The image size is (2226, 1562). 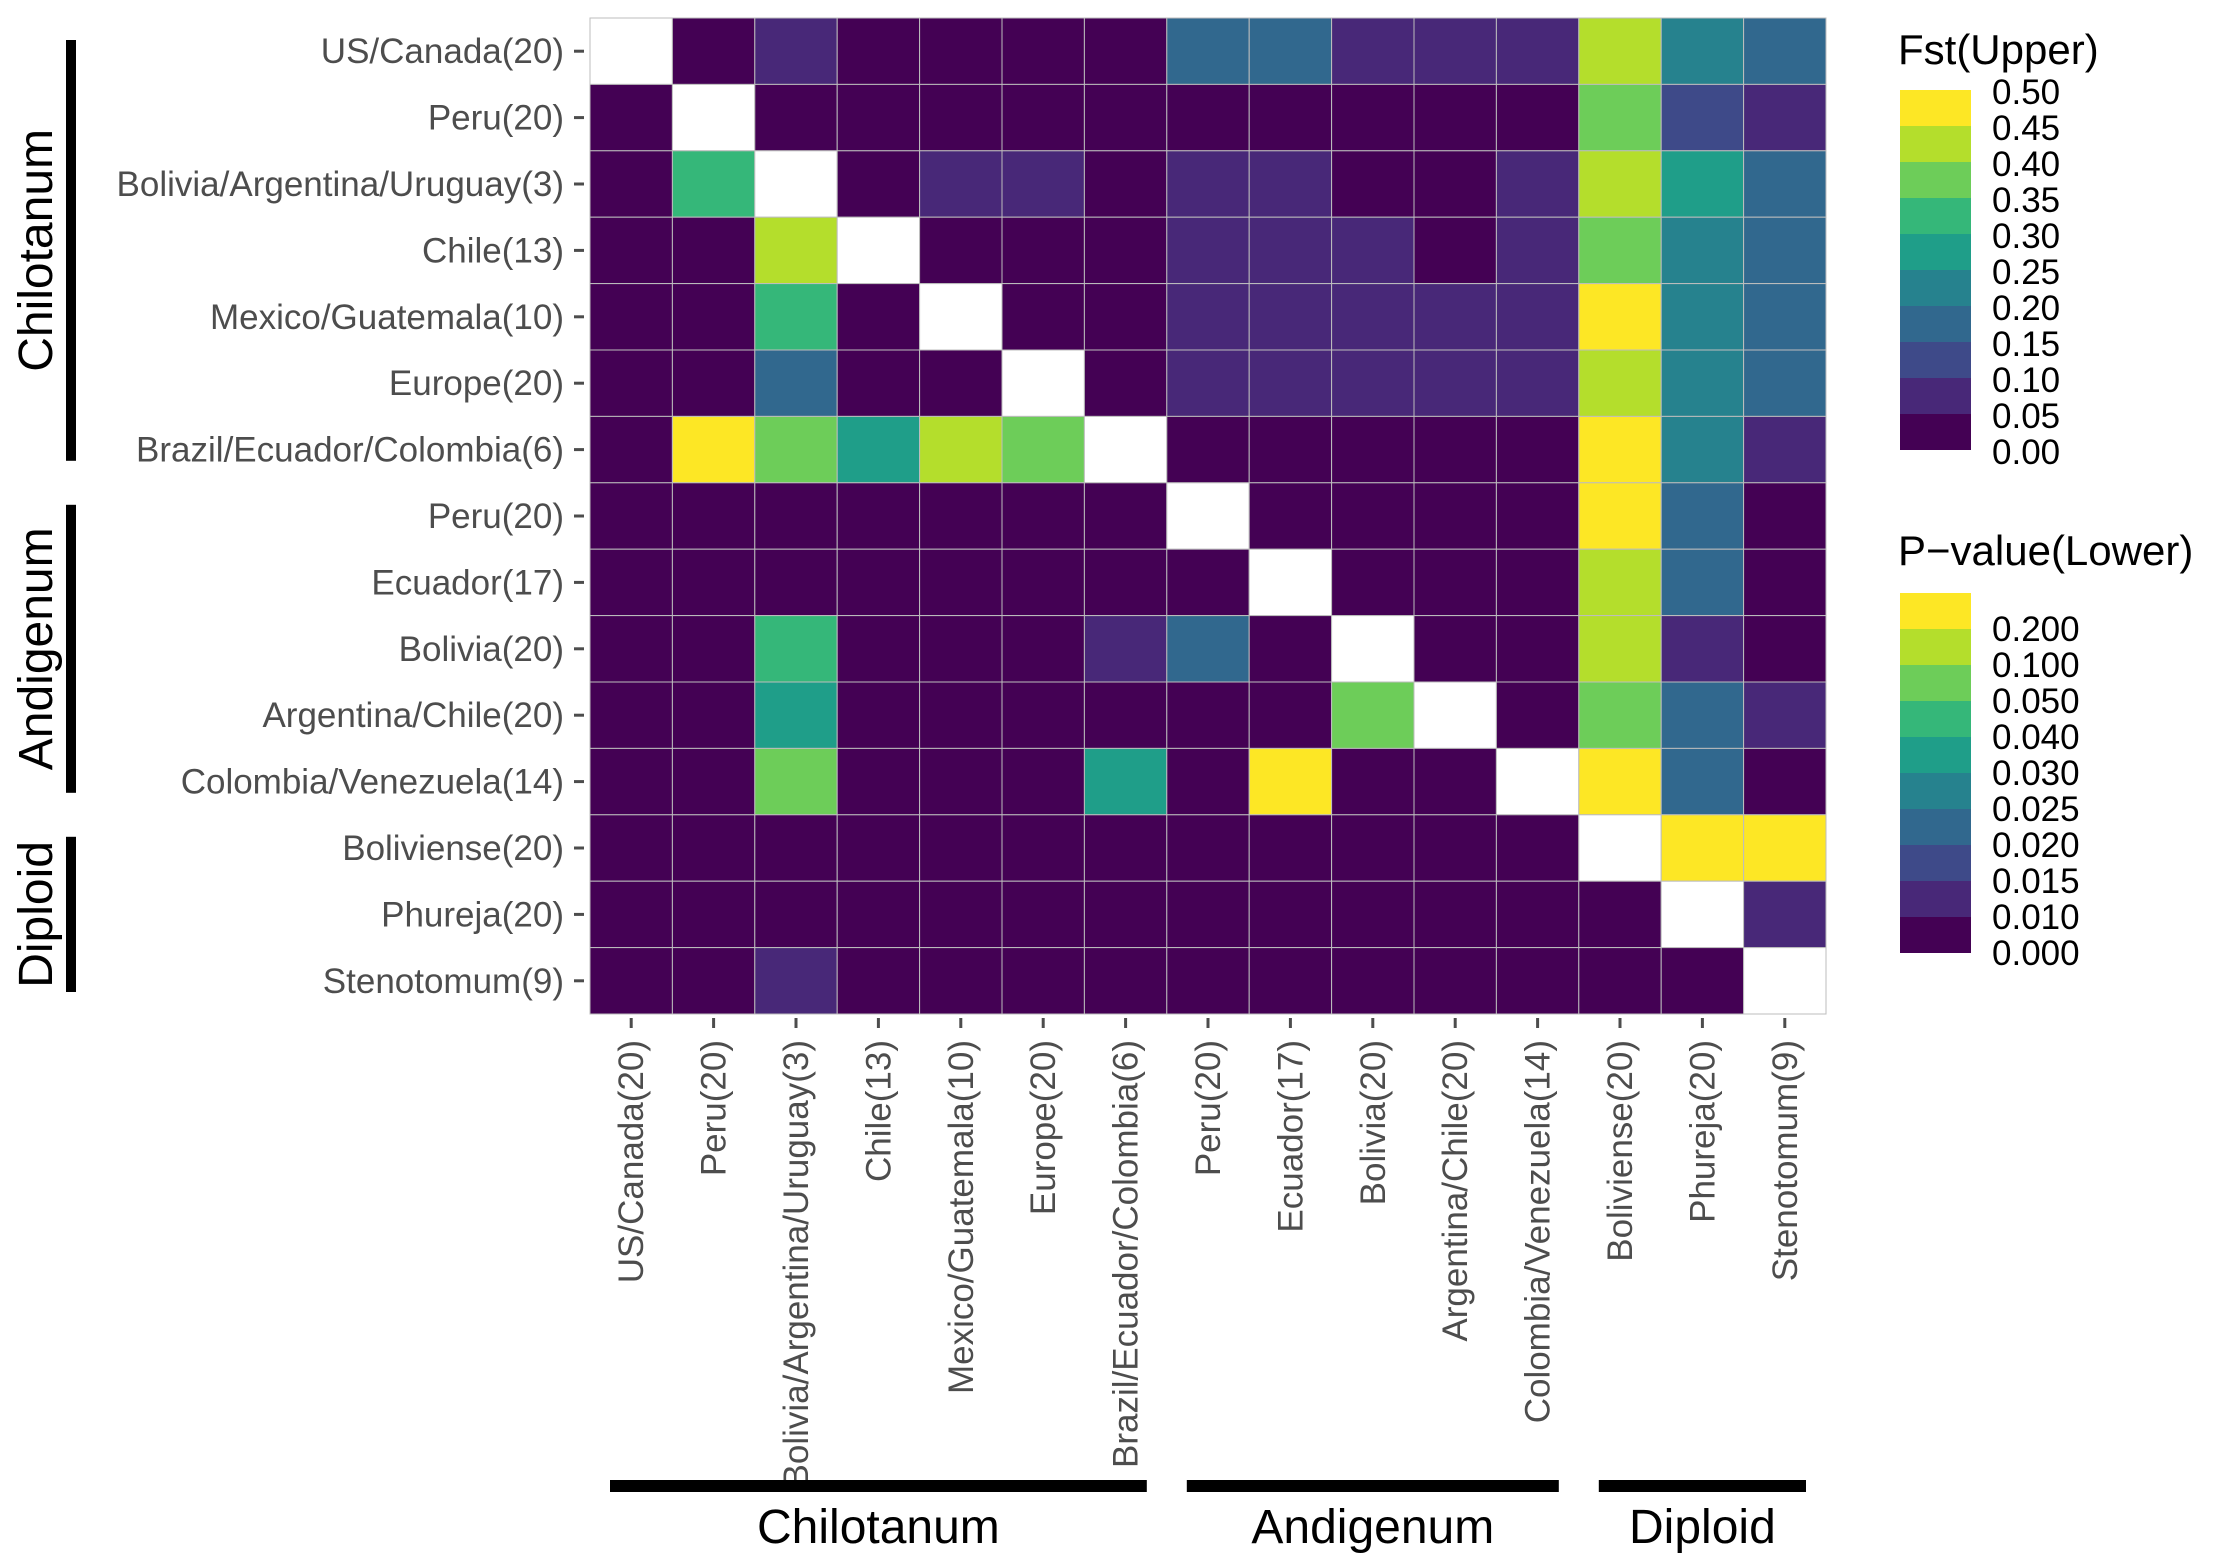 I want to click on row-group-label: Chilotanum, so click(x=36, y=250).